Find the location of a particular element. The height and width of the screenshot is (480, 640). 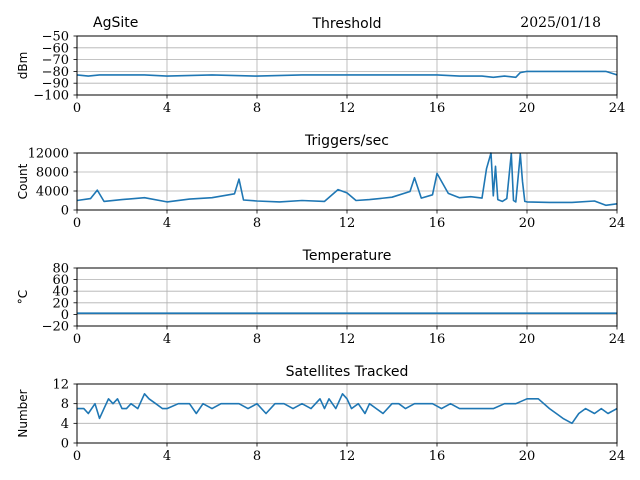

y-tick-label: 4 is located at coordinates (65, 424).